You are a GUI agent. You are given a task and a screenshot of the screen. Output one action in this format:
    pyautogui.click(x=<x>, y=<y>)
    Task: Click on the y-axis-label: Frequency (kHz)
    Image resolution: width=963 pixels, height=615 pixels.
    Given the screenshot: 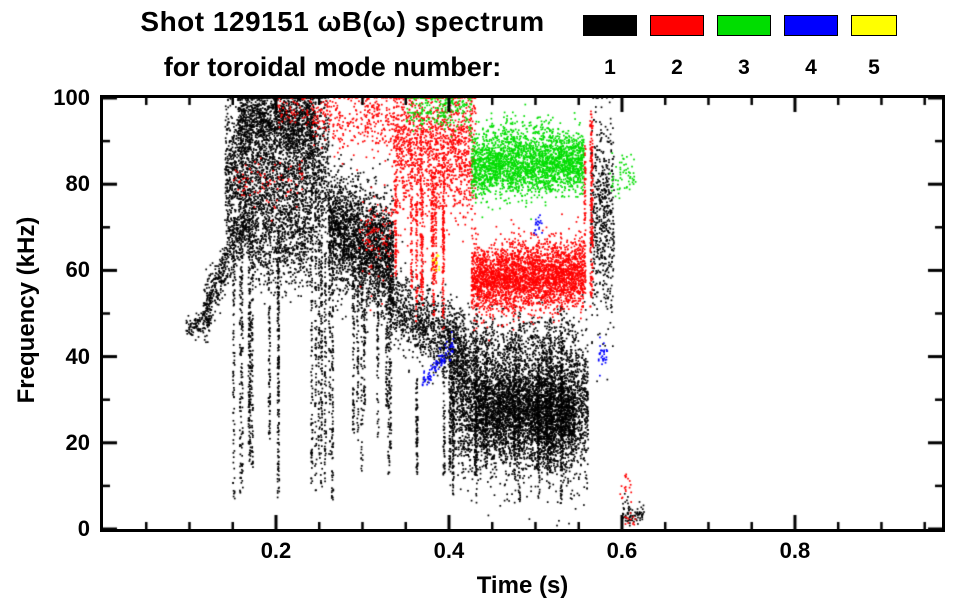 What is the action you would take?
    pyautogui.click(x=26, y=310)
    